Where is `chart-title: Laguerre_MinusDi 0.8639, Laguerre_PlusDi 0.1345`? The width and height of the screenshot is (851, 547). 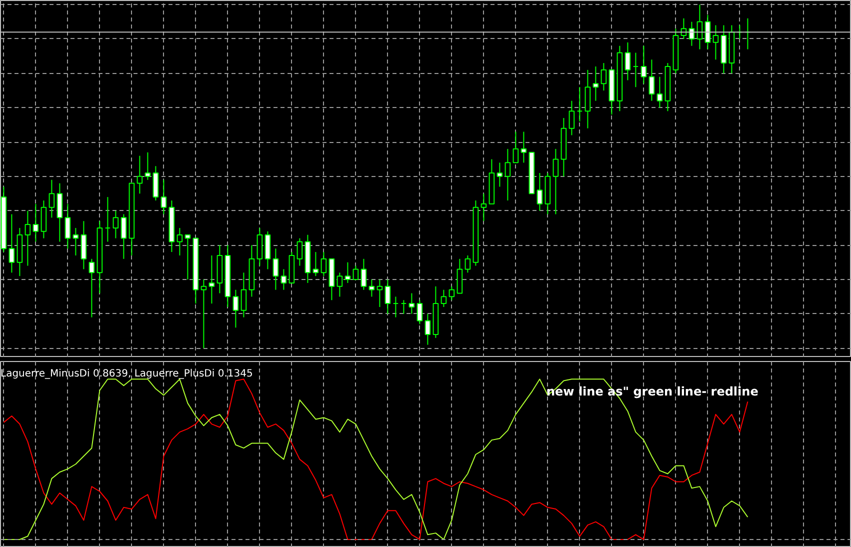 chart-title: Laguerre_MinusDi 0.8639, Laguerre_PlusDi 0.1345 is located at coordinates (126, 374).